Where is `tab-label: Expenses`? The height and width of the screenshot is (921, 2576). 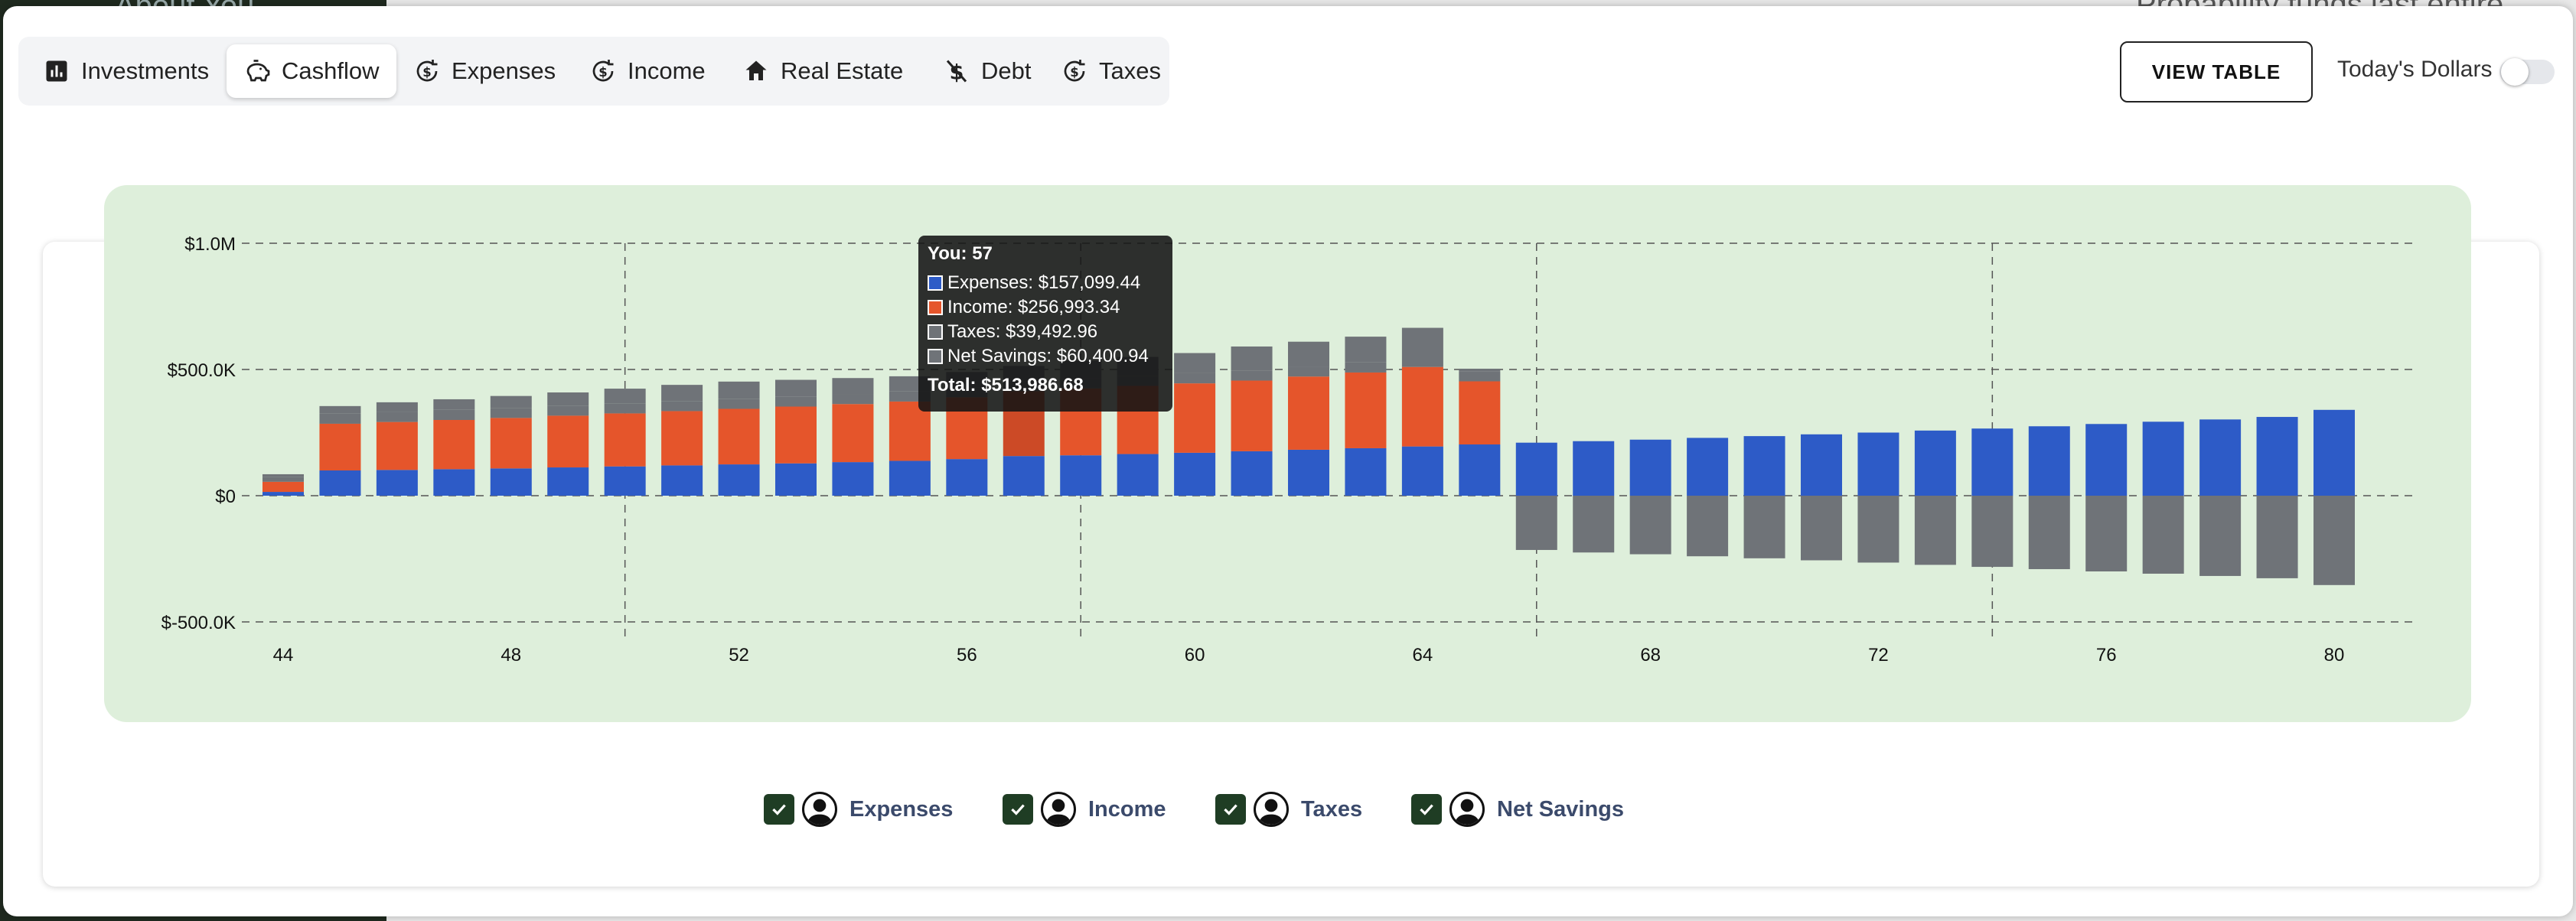 tab-label: Expenses is located at coordinates (504, 70).